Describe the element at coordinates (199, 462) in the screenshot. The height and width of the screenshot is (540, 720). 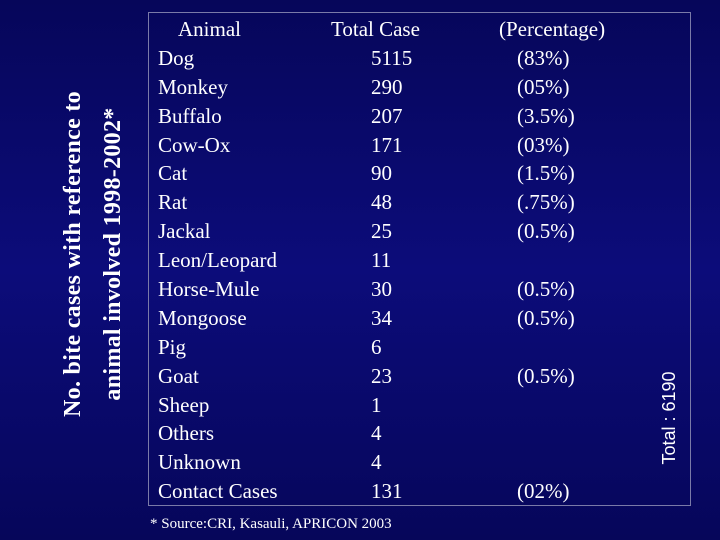
I see `animal-cell: Unknown` at that location.